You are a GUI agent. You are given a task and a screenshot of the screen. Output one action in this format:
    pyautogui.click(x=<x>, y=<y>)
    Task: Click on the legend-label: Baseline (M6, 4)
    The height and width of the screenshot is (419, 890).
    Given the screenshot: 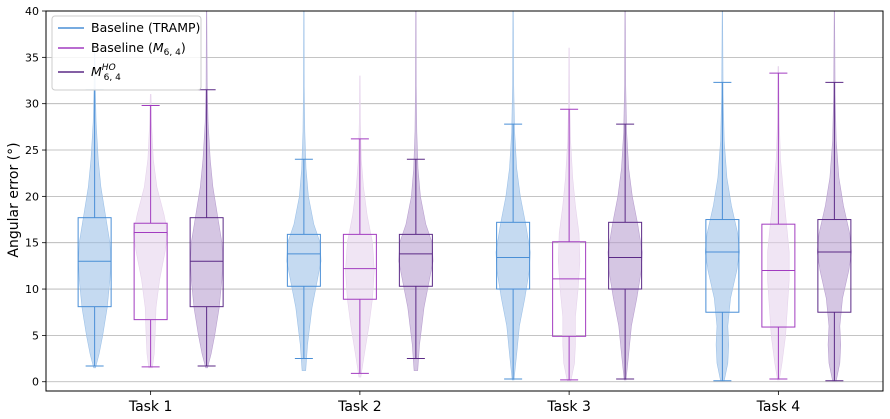 What is the action you would take?
    pyautogui.click(x=138, y=49)
    